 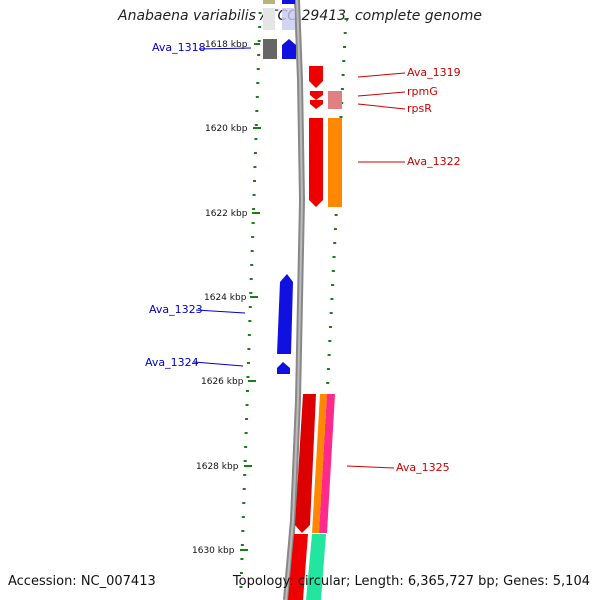 I want to click on gene-label-ava-1319: Ava_1319, so click(x=434, y=72).